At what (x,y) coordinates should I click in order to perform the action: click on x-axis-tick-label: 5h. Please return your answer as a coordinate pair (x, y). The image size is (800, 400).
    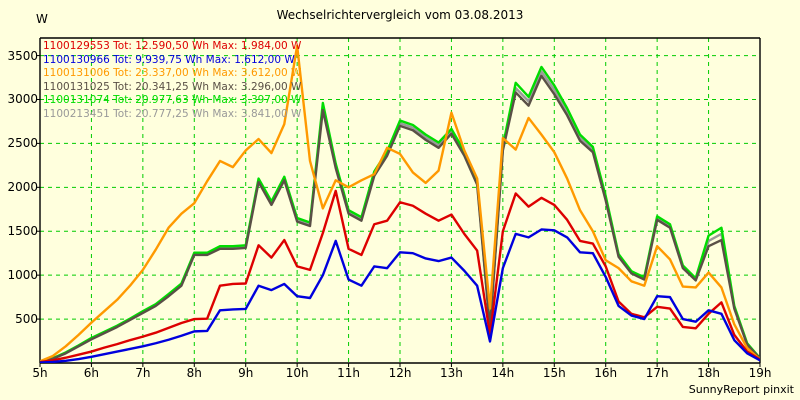
    Looking at the image, I should click on (40, 373).